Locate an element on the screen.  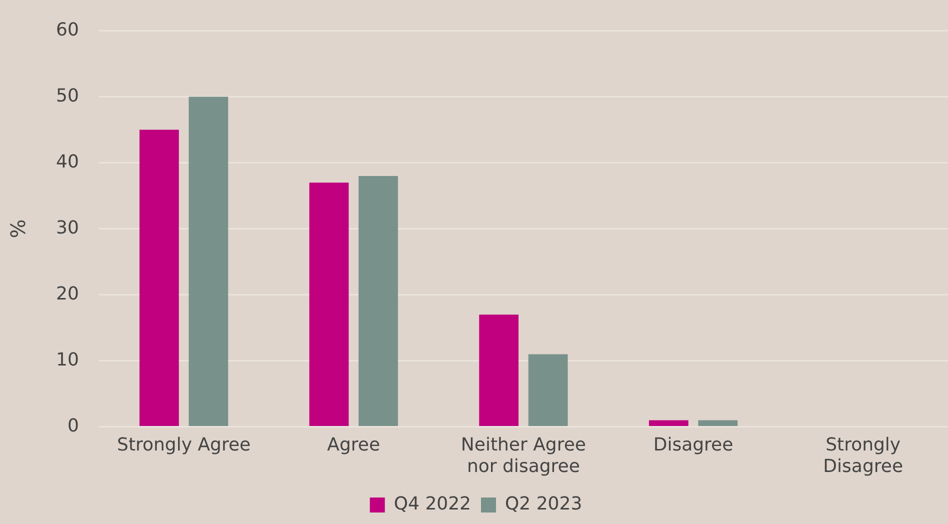
y-tick-label: 10 is located at coordinates (67, 359).